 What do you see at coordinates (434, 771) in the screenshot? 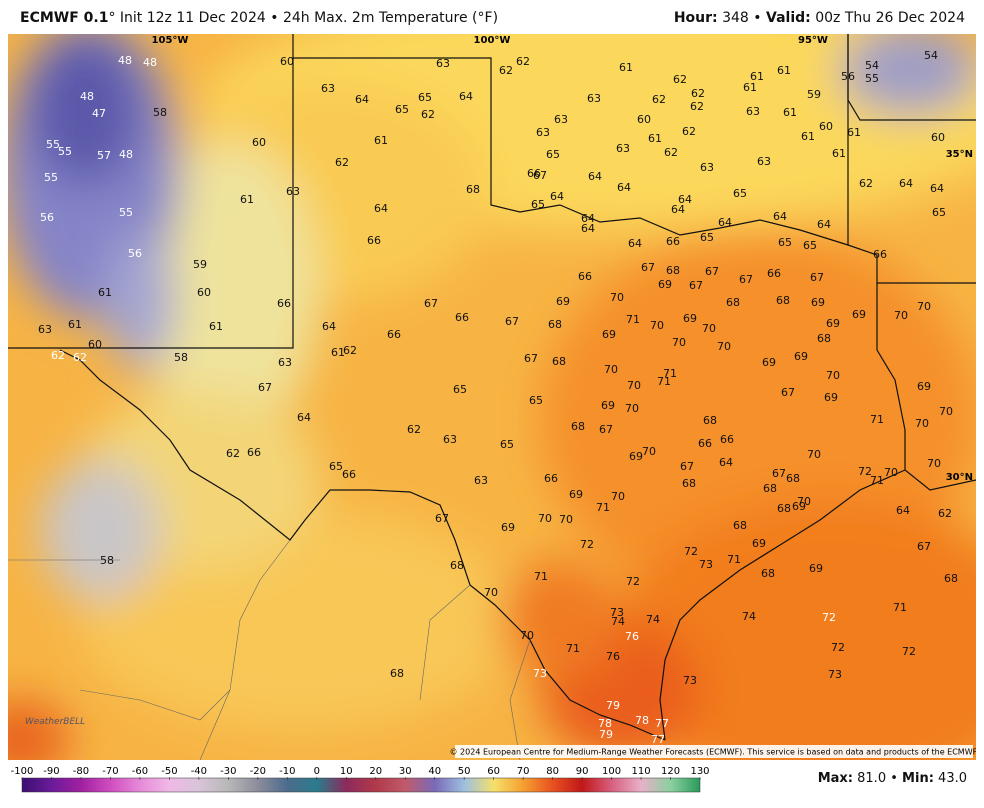
I see `color-bar-tick-label: 40` at bounding box center [434, 771].